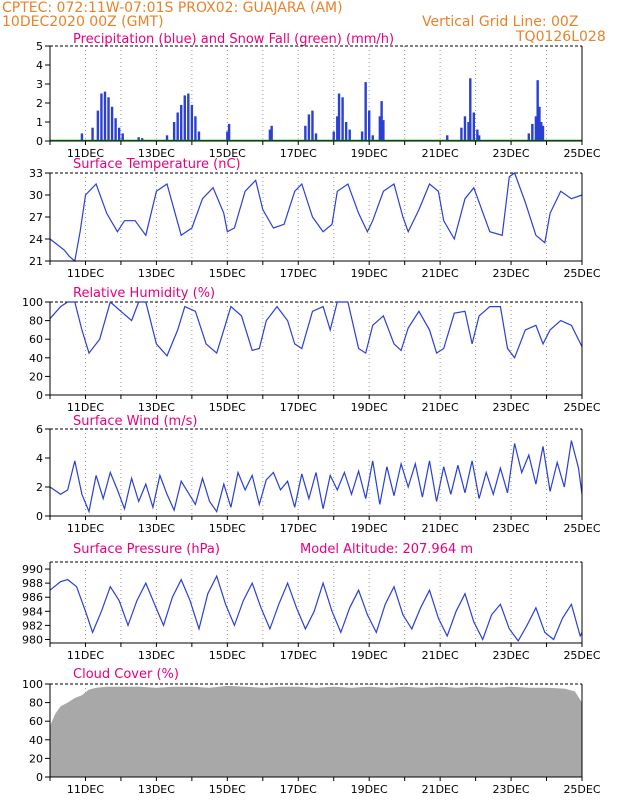 The image size is (618, 800). Describe the element at coordinates (32, 611) in the screenshot. I see `y-tick-label: 984` at that location.